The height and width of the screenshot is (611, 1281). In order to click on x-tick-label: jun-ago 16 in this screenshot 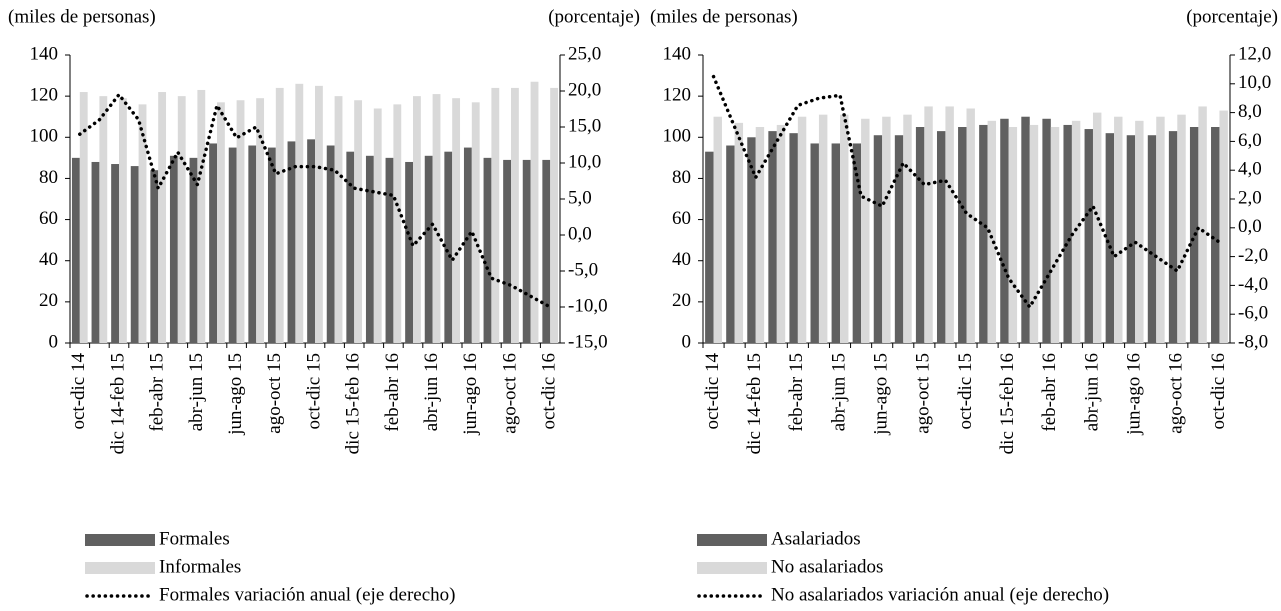, I will do `click(1133, 394)`.